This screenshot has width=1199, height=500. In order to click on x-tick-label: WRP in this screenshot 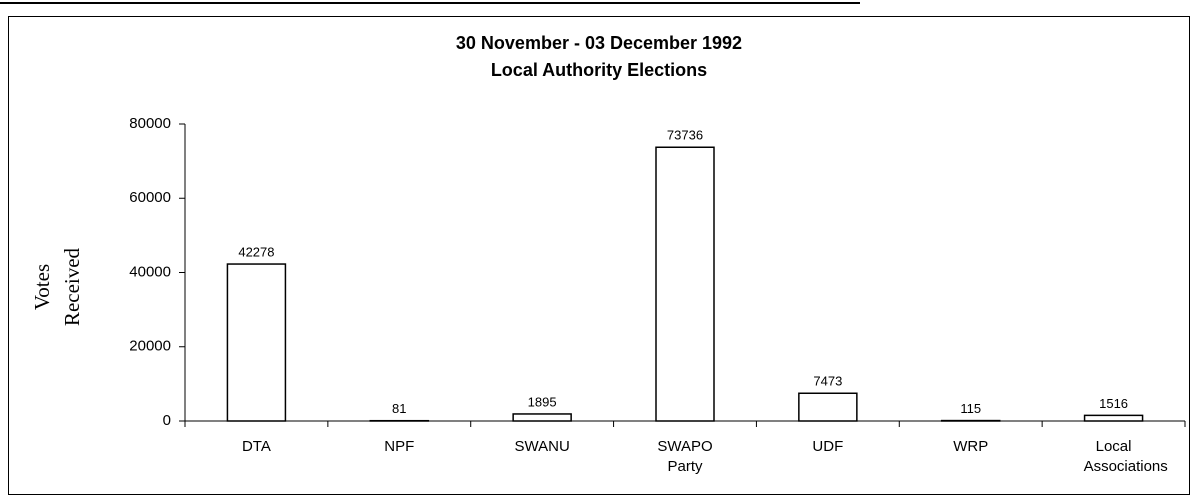, I will do `click(971, 446)`.